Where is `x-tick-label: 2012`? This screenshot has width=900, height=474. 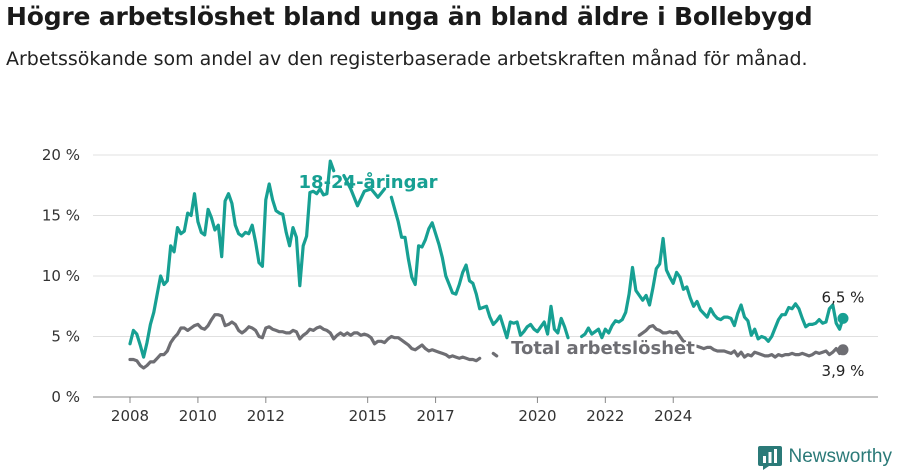
x-tick-label: 2012 is located at coordinates (266, 416).